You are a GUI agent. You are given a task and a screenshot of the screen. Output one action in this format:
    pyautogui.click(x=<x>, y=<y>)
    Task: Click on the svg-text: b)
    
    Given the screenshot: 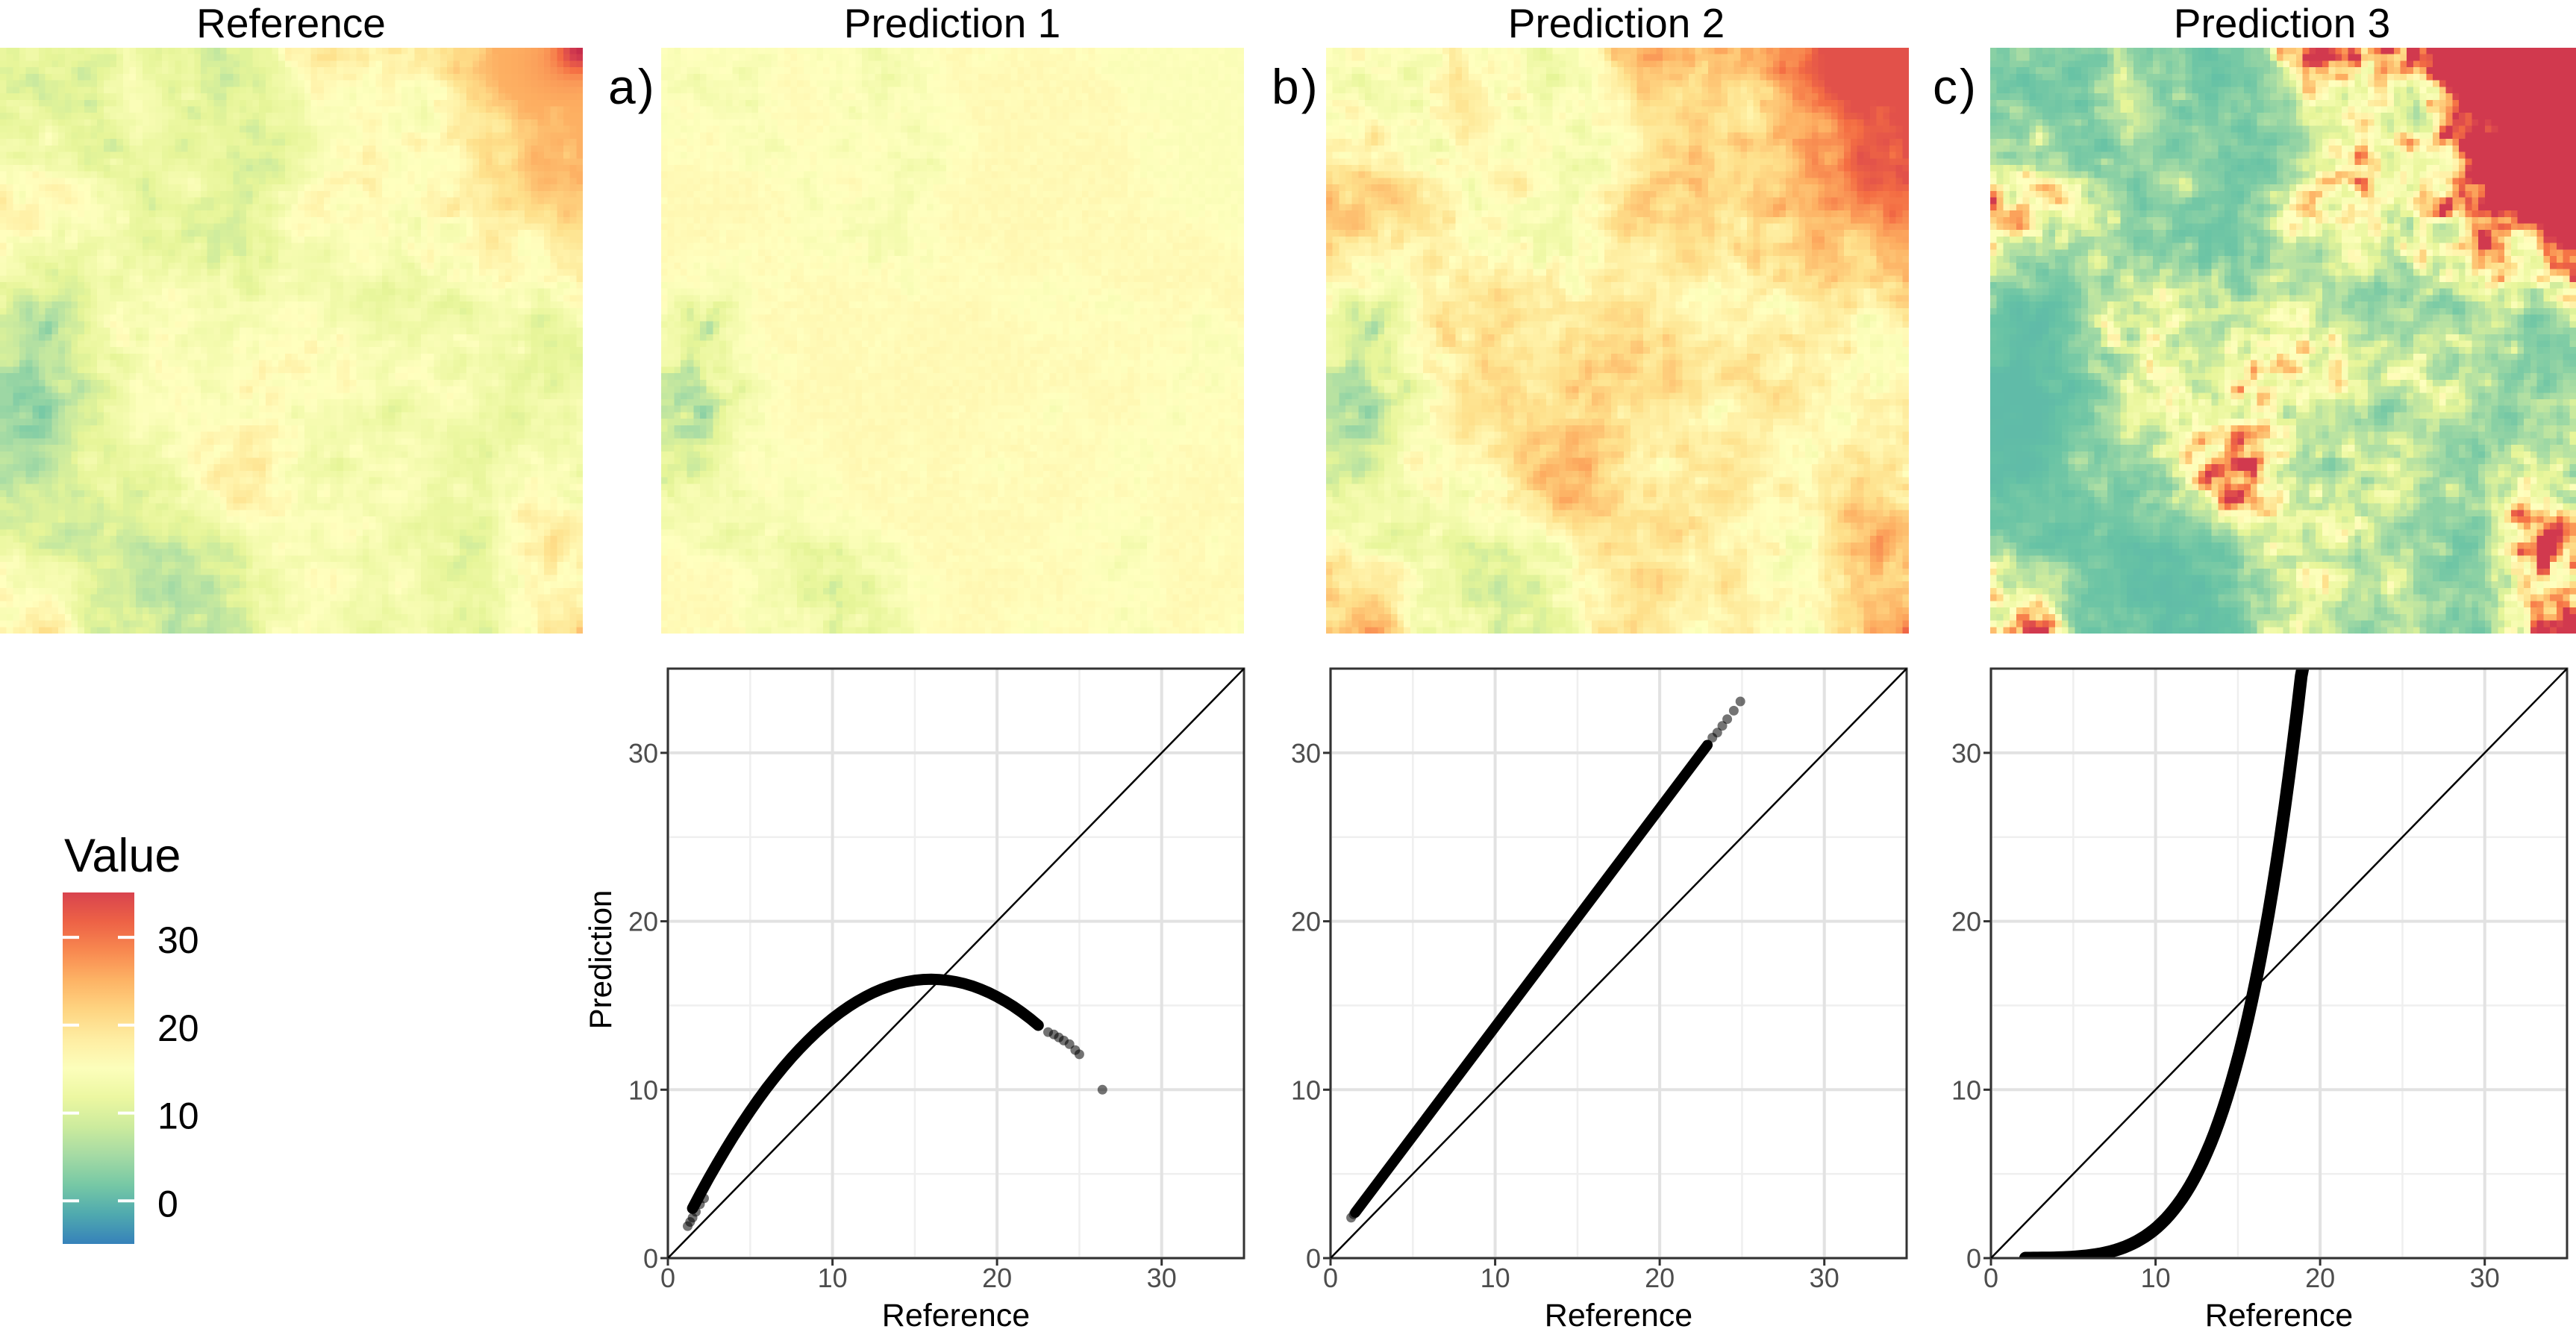 What is the action you would take?
    pyautogui.click(x=1296, y=86)
    